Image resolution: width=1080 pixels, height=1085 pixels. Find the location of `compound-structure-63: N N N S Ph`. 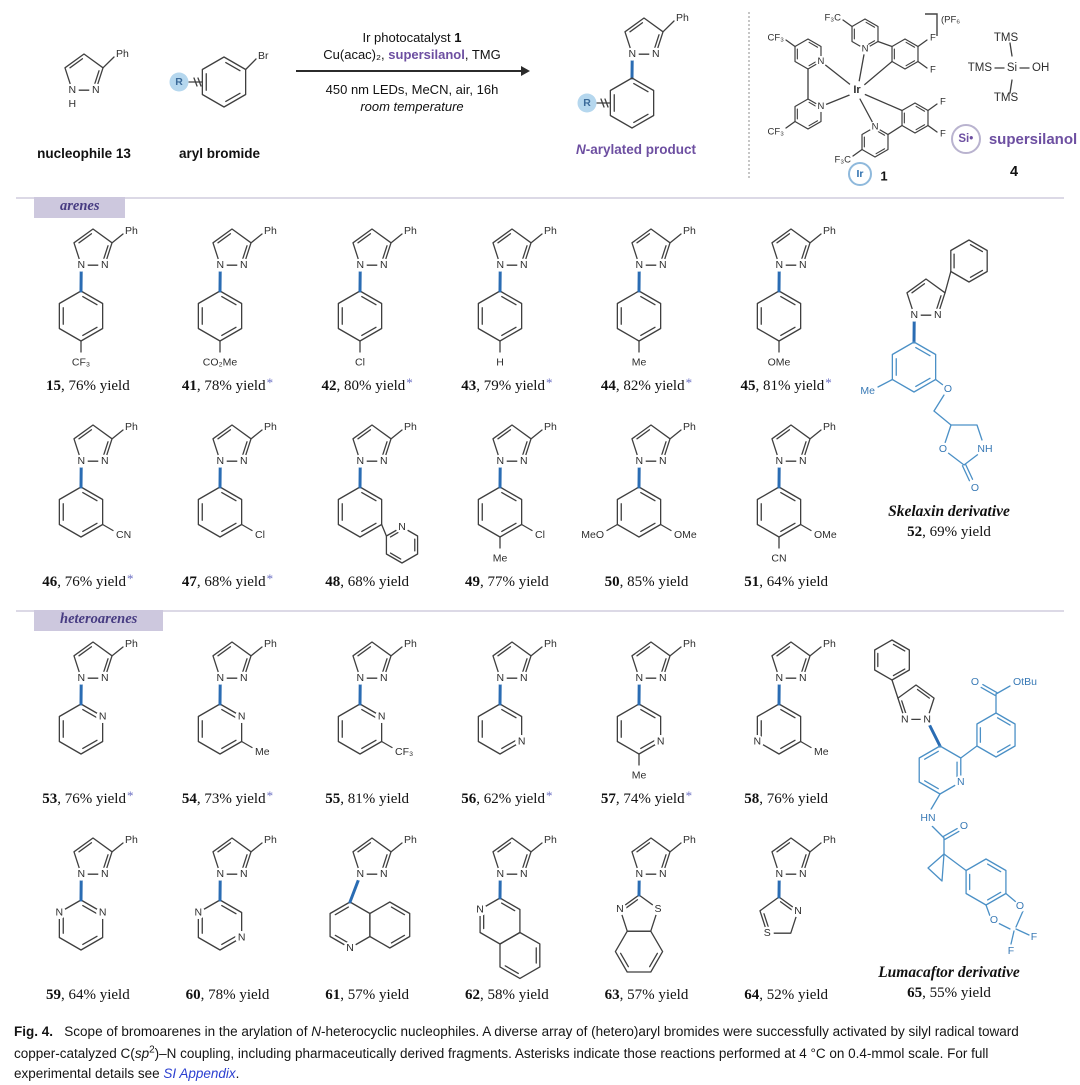

compound-structure-63: N N N S Ph is located at coordinates (654, 903).